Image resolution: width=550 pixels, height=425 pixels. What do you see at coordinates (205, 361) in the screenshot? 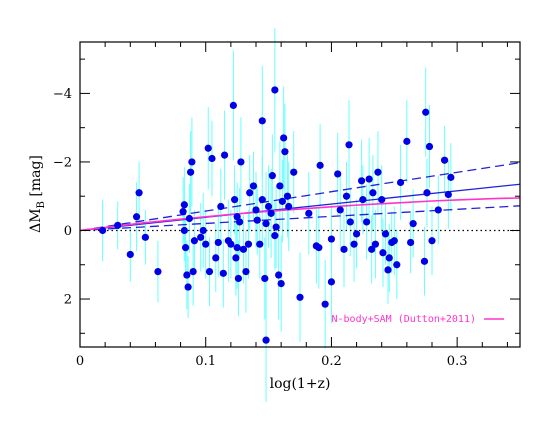
I see `x-tick-label: 0.1` at bounding box center [205, 361].